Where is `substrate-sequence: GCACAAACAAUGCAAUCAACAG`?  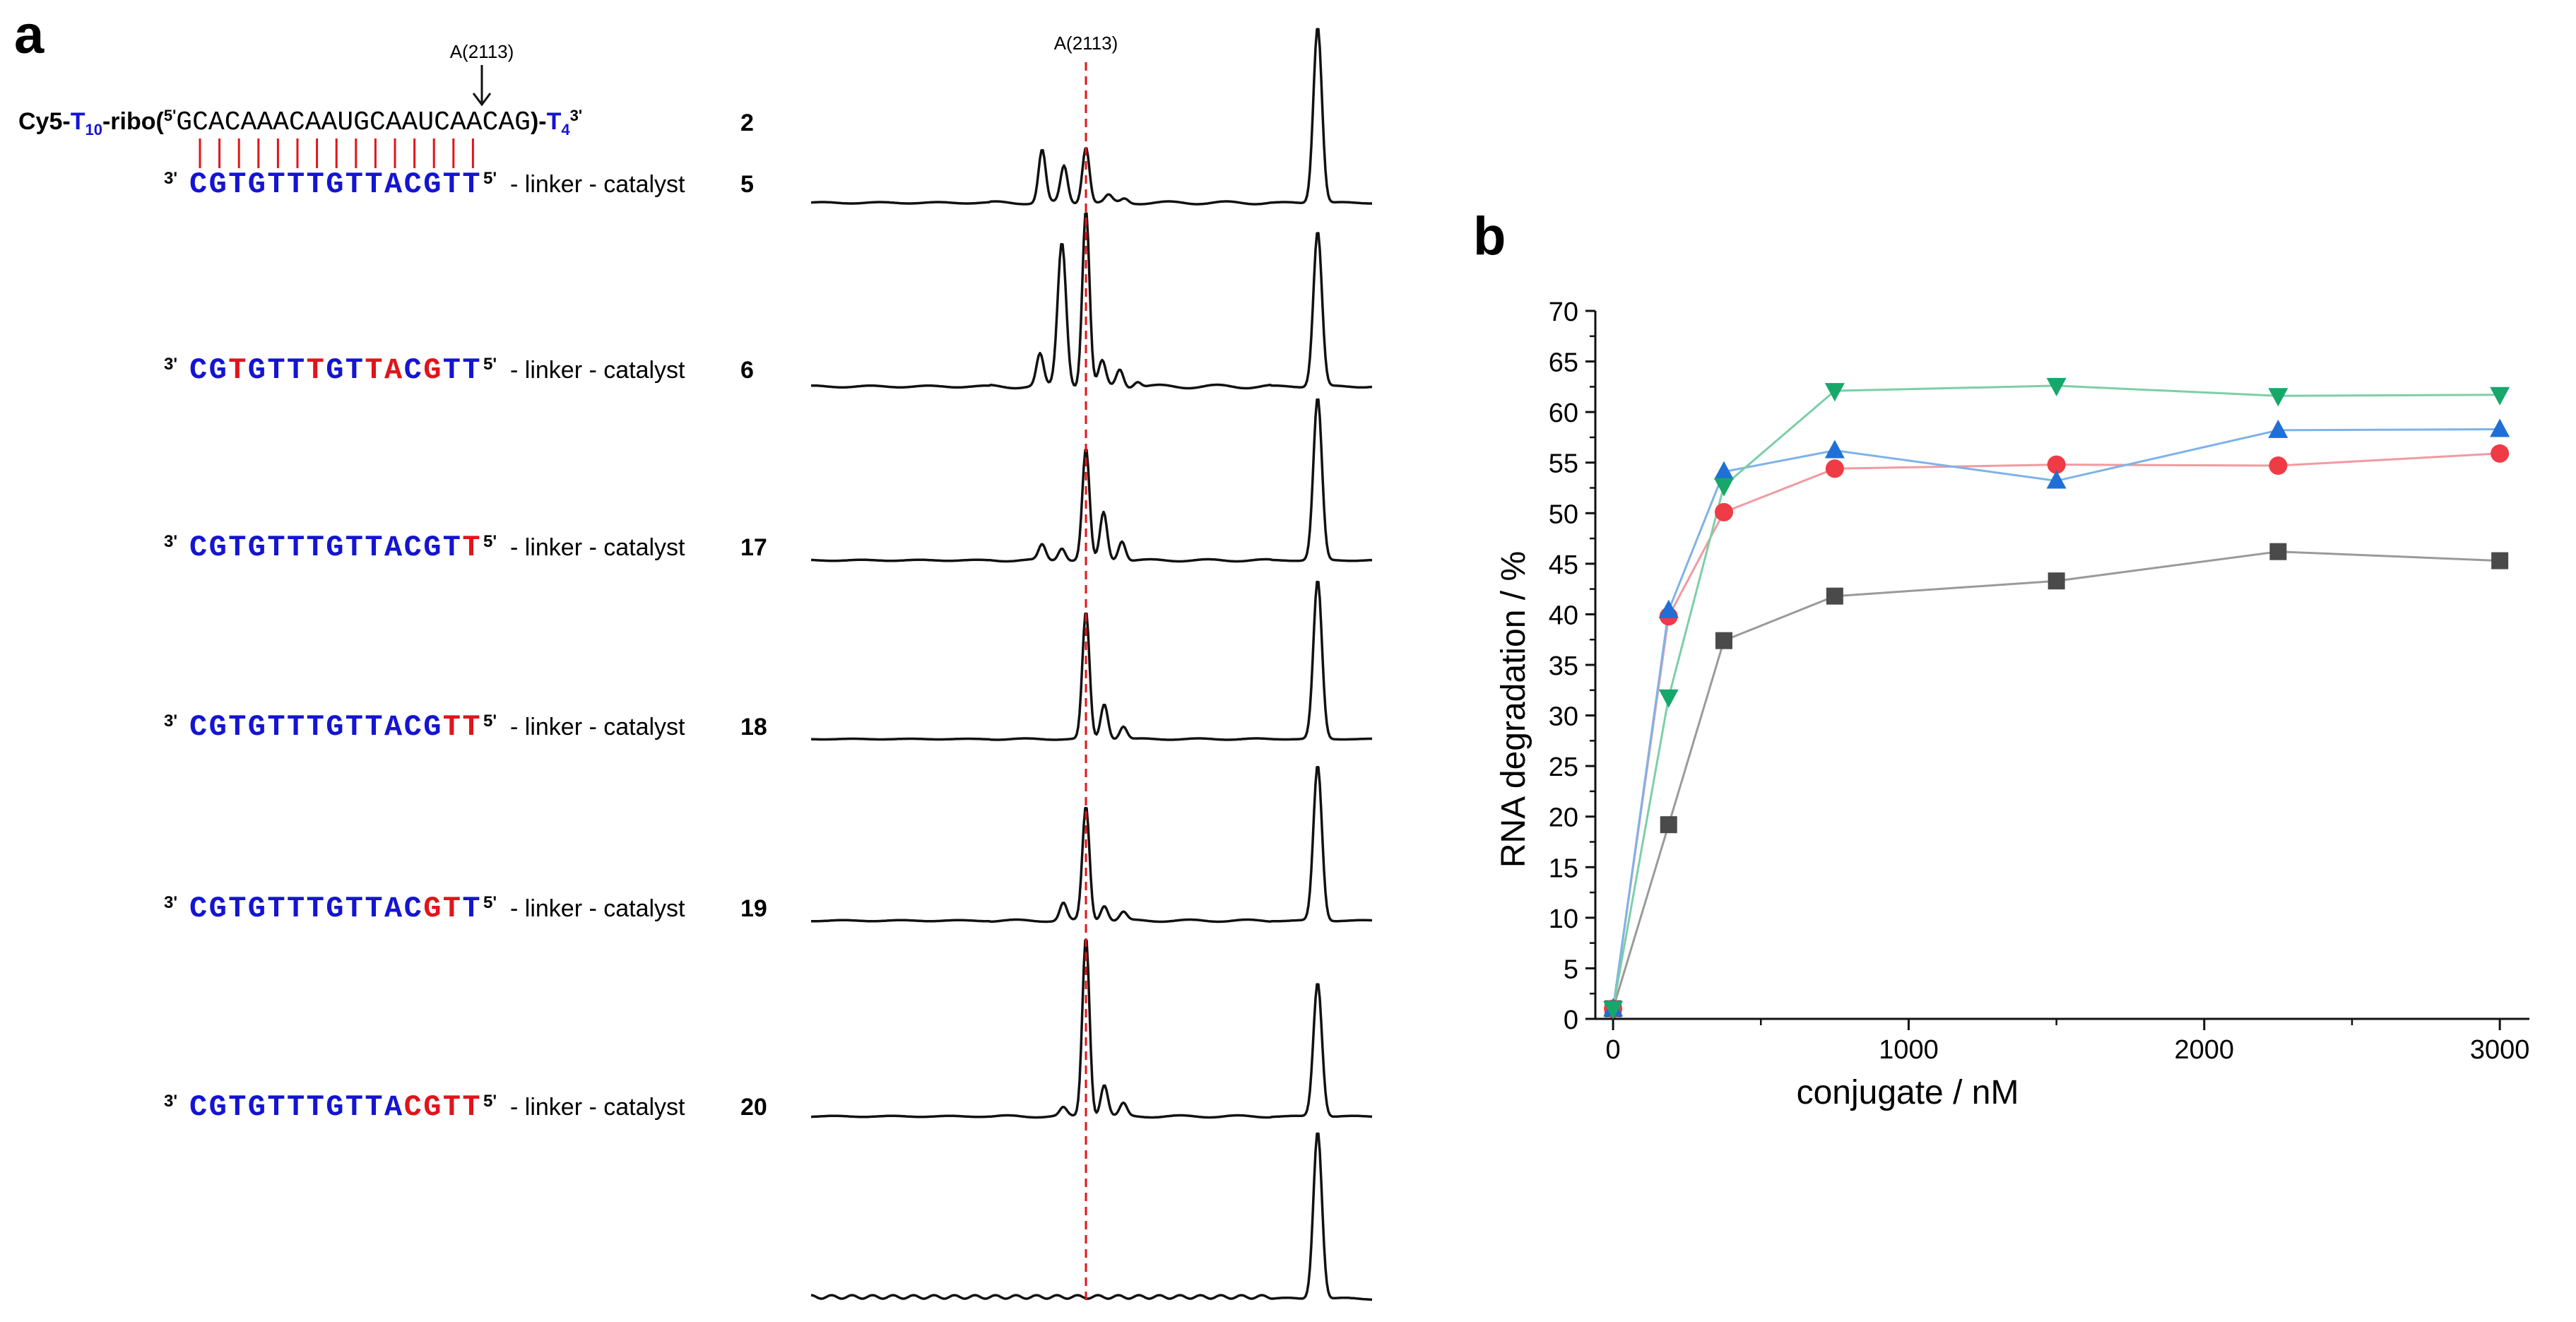
substrate-sequence: GCACAAACAAUGCAAUCAACAG is located at coordinates (353, 122).